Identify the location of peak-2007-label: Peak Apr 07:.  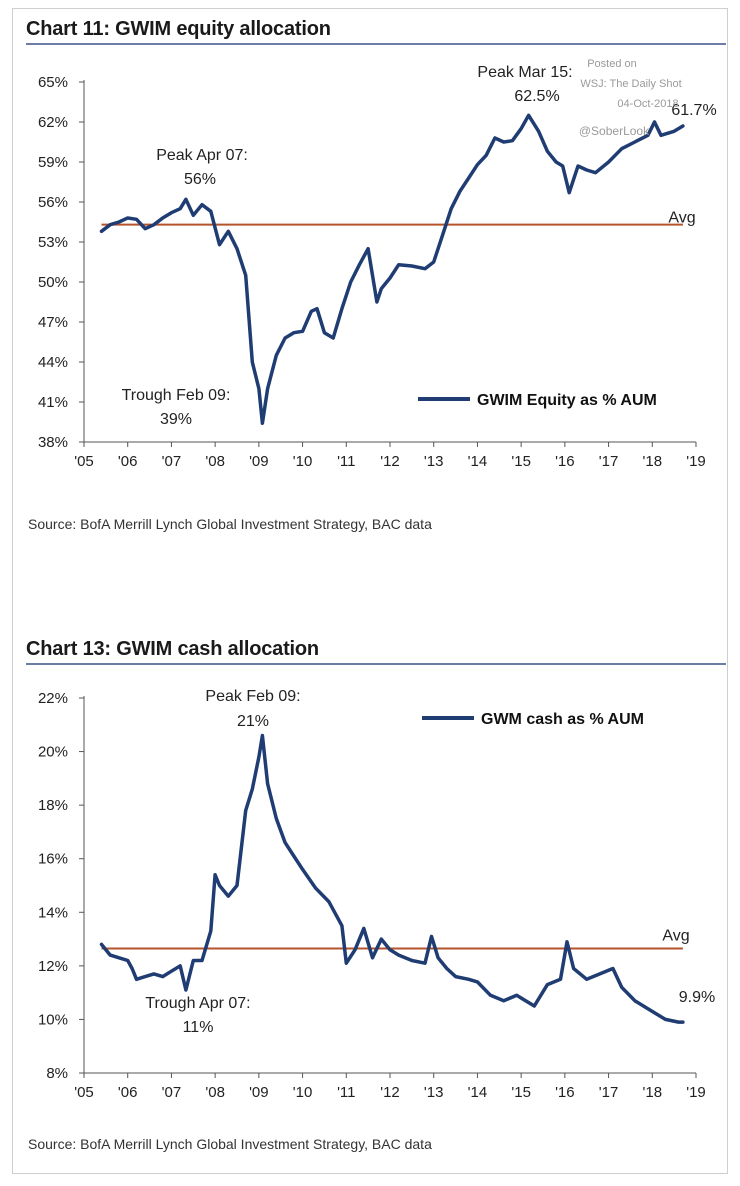
(202, 155).